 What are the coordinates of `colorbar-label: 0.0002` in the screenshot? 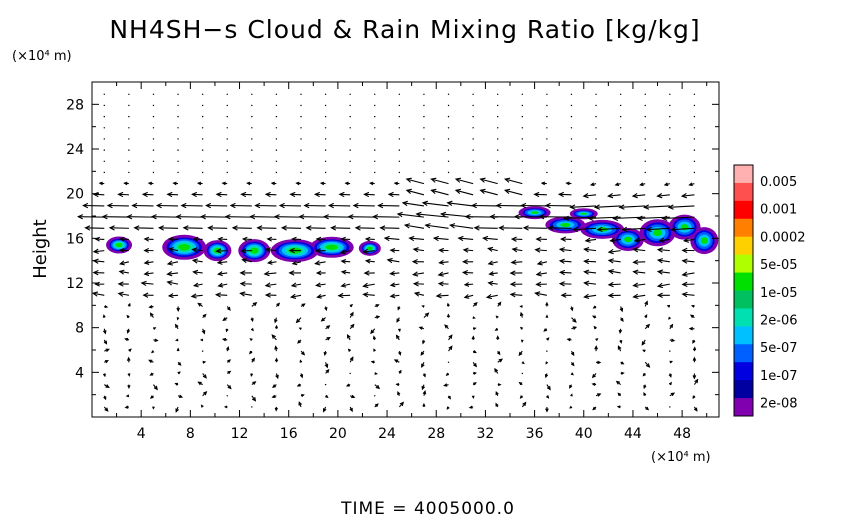 It's located at (783, 237).